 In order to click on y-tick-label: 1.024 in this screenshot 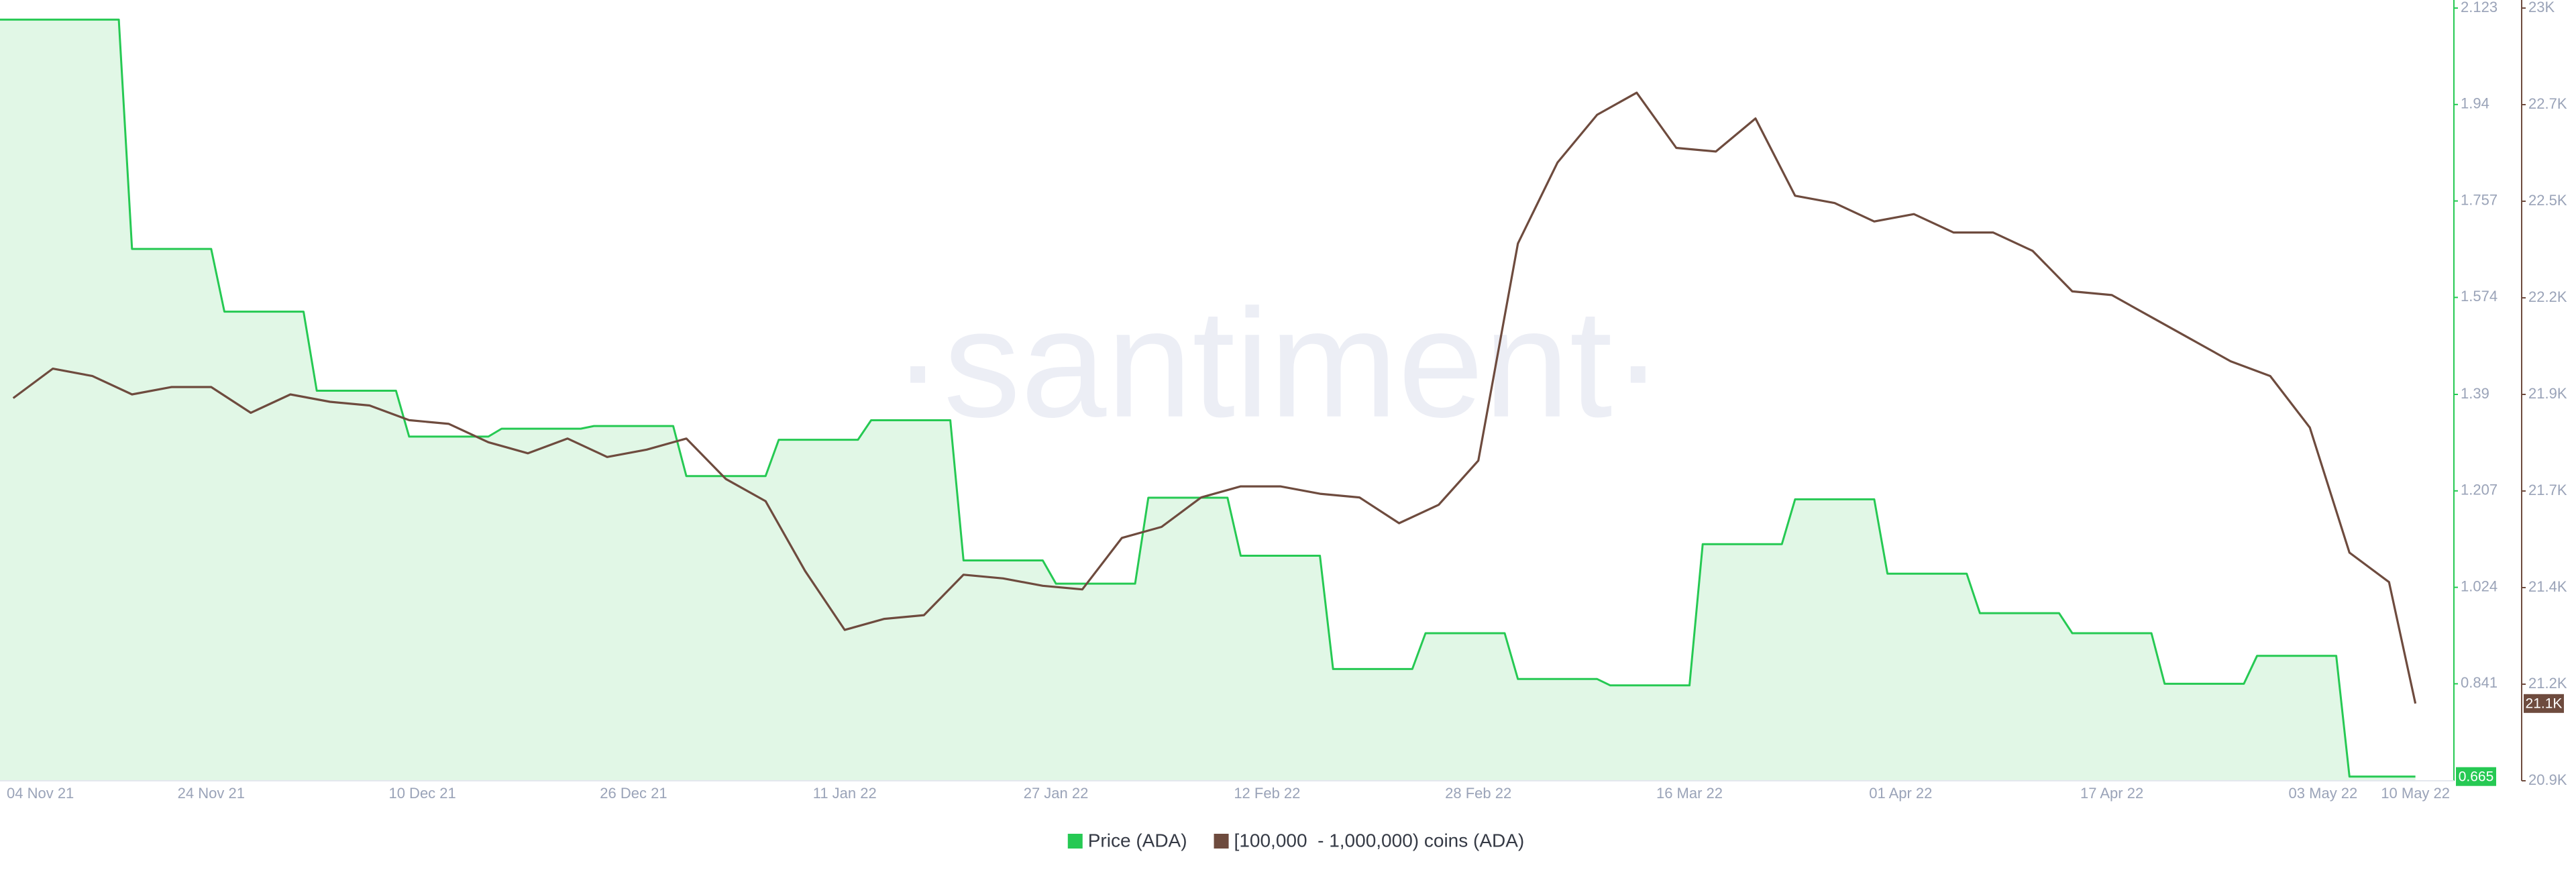, I will do `click(2479, 586)`.